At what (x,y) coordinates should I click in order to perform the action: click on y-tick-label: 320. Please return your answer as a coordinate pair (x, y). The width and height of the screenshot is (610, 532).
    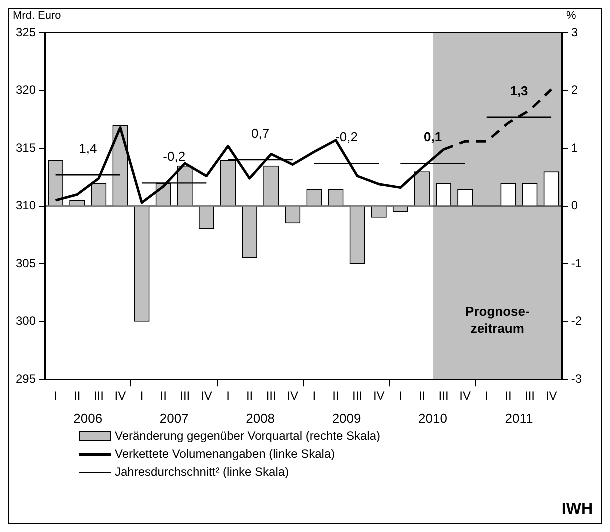
    Looking at the image, I should click on (26, 90).